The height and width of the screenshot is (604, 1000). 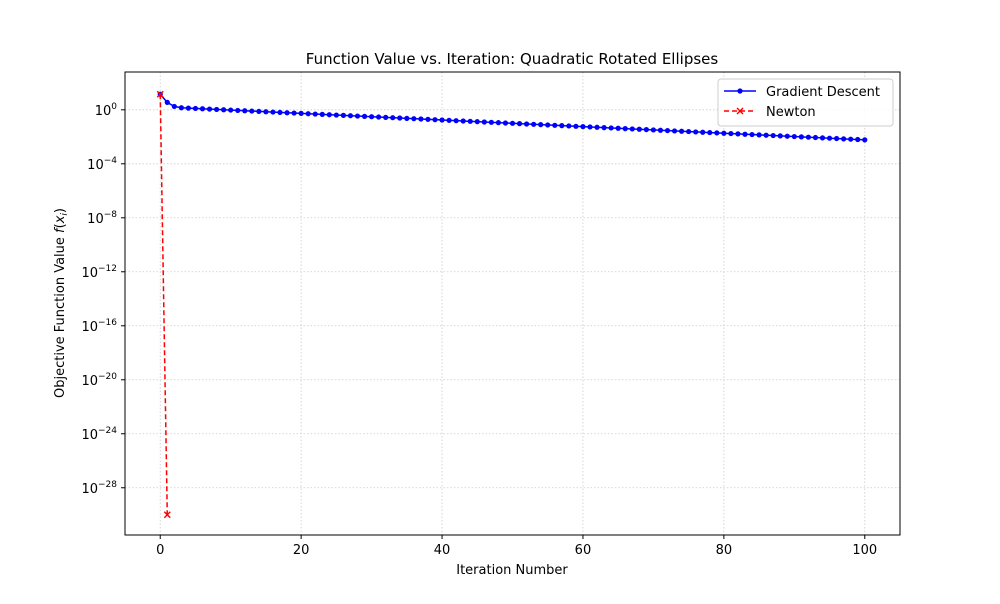 I want to click on y-axis-label-close-paren: ), so click(x=60, y=210).